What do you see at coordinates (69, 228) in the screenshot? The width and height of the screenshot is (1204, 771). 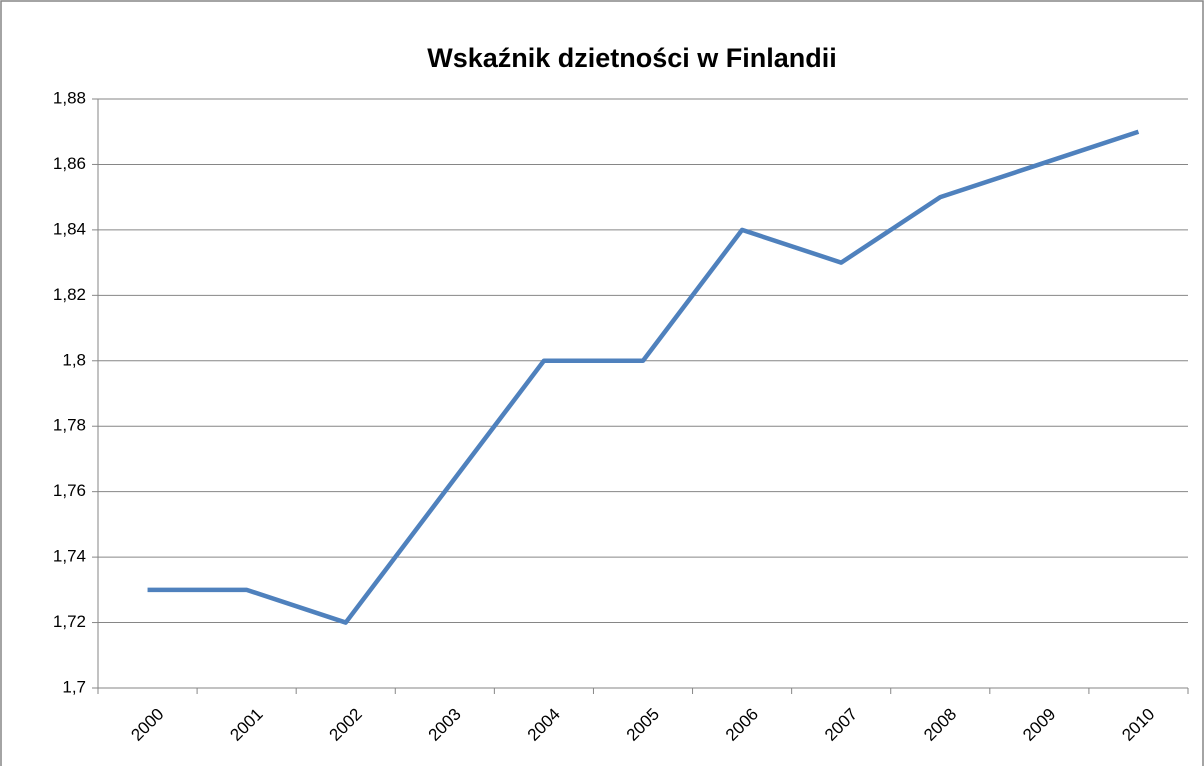 I see `y-tick-label: 1,84` at bounding box center [69, 228].